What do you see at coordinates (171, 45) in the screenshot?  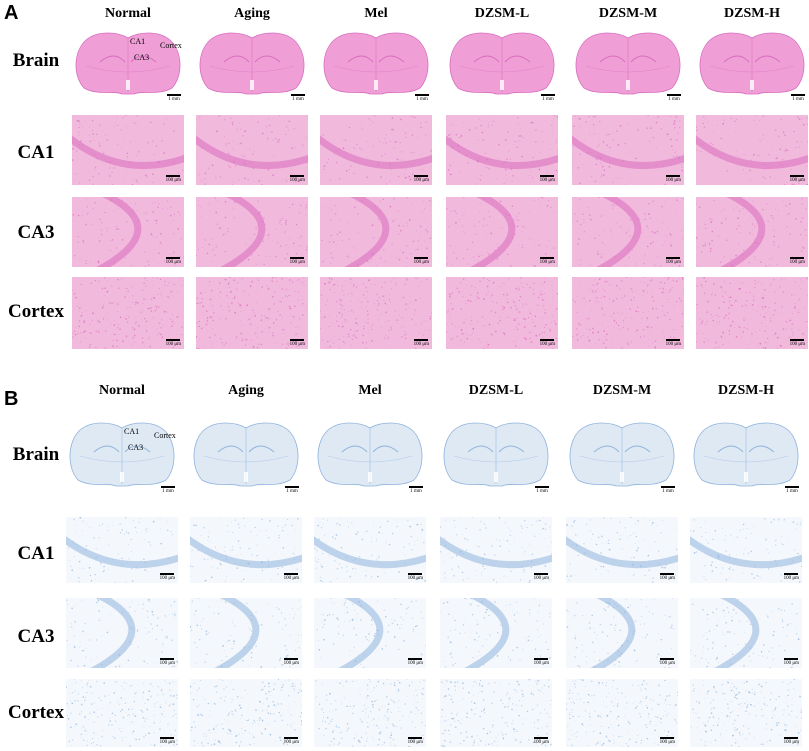 I see `region-label-cortex: Cortex` at bounding box center [171, 45].